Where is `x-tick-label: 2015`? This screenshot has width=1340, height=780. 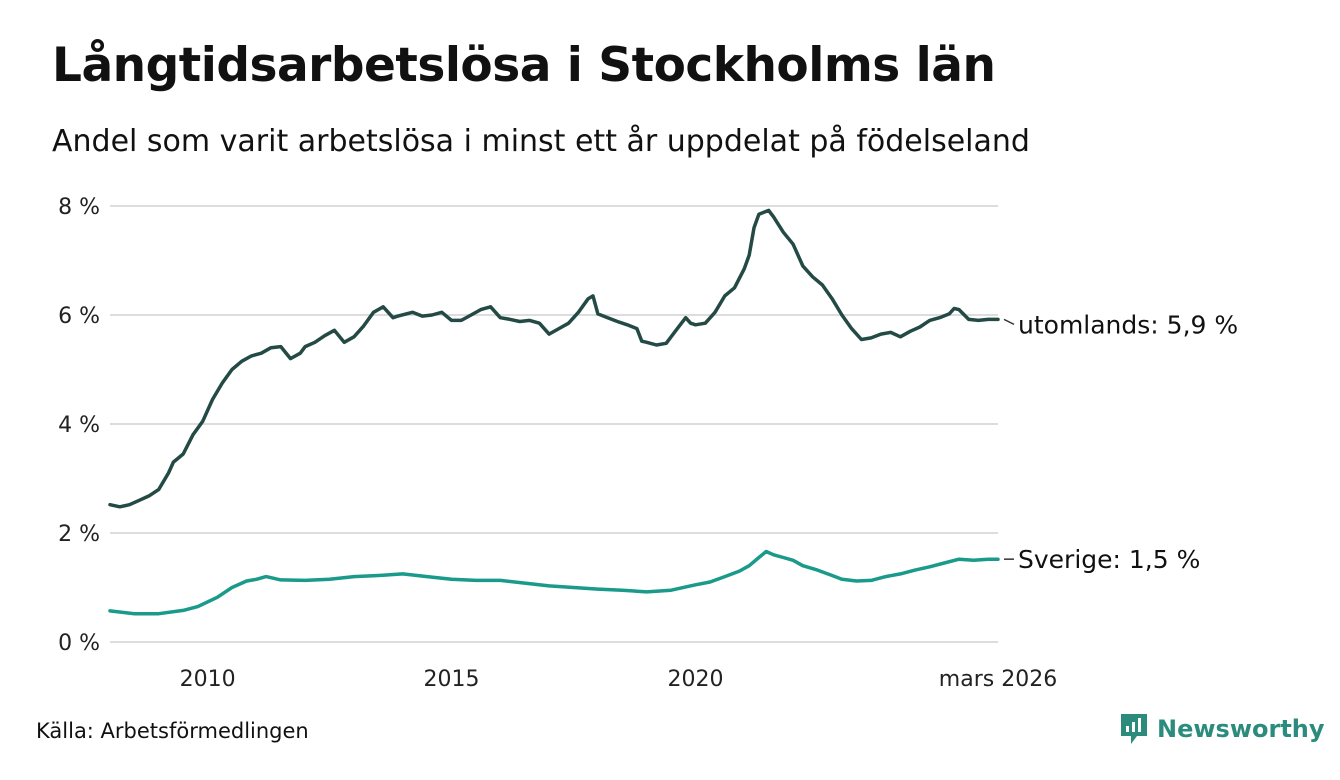 x-tick-label: 2015 is located at coordinates (452, 679).